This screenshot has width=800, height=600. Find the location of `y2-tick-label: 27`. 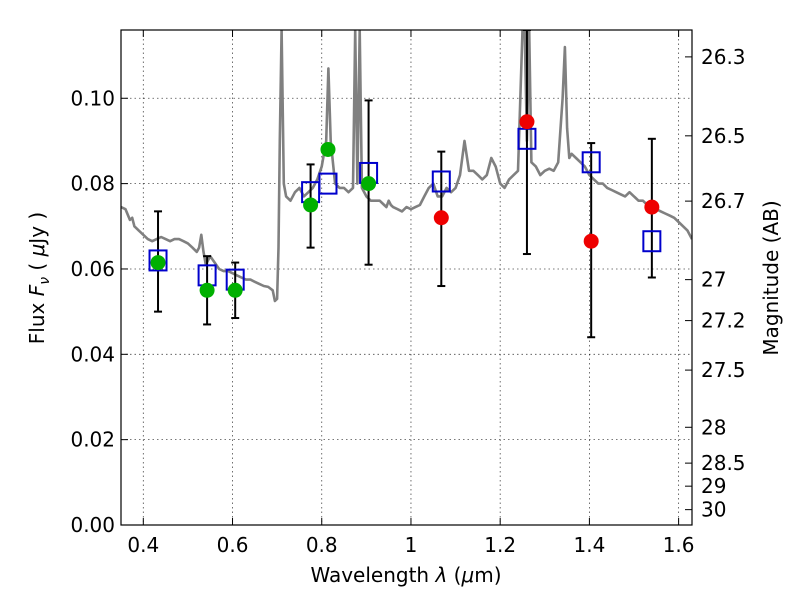

y2-tick-label: 27 is located at coordinates (713, 280).